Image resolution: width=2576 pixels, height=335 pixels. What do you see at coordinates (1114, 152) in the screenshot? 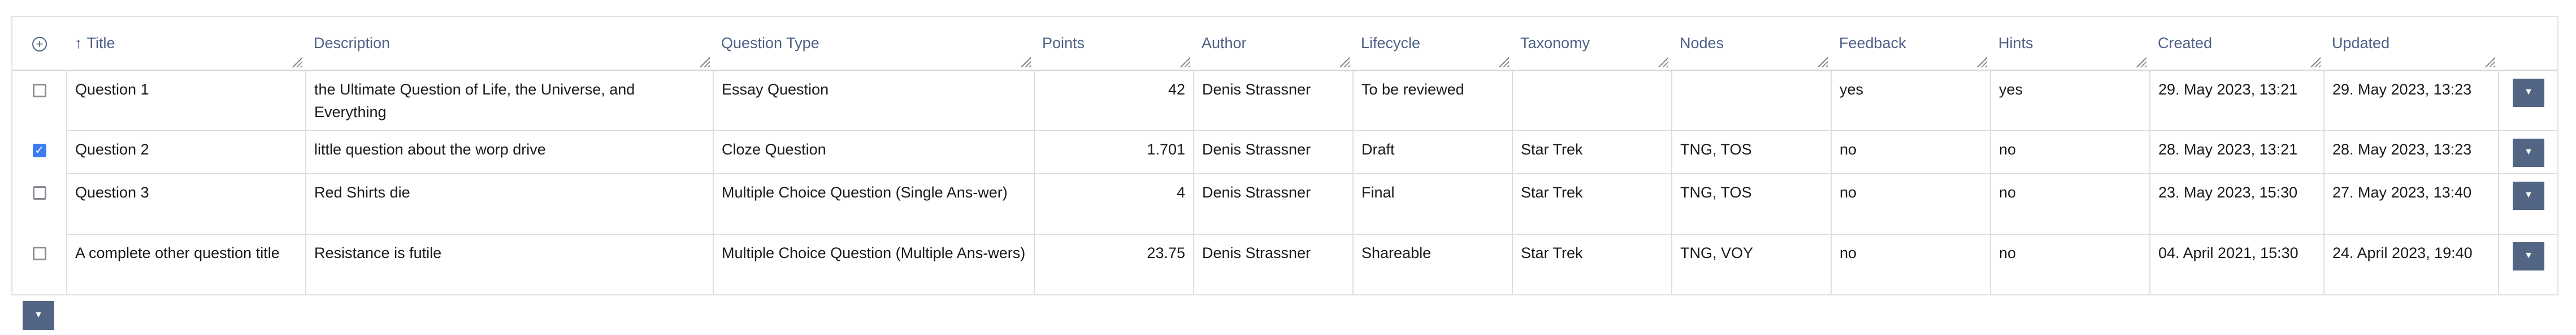
I see `cell-points: 1.701` at bounding box center [1114, 152].